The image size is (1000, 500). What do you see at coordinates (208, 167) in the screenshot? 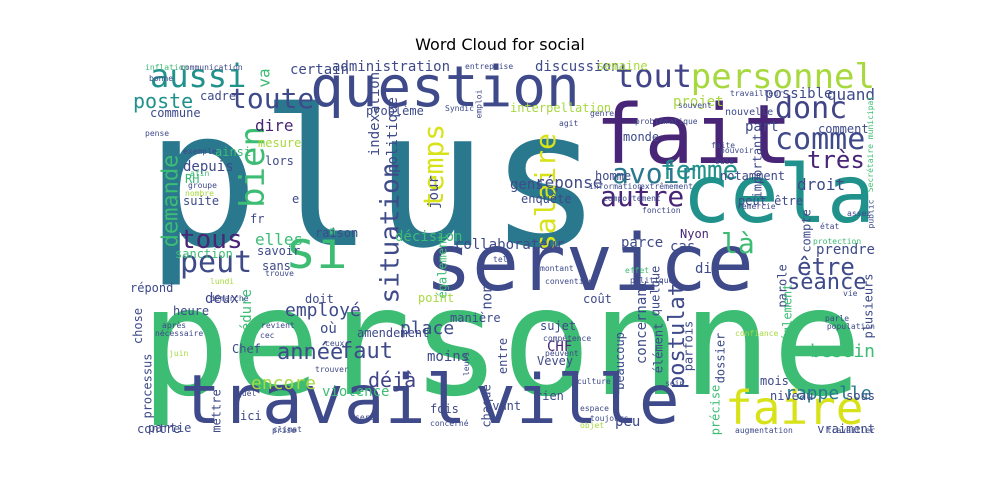
I see `word-43: depuis` at bounding box center [208, 167].